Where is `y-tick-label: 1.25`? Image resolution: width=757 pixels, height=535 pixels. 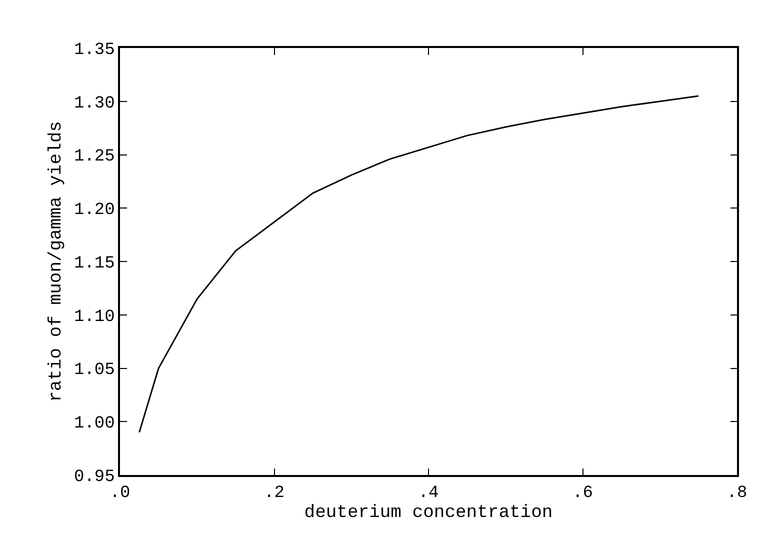 y-tick-label: 1.25 is located at coordinates (94, 157).